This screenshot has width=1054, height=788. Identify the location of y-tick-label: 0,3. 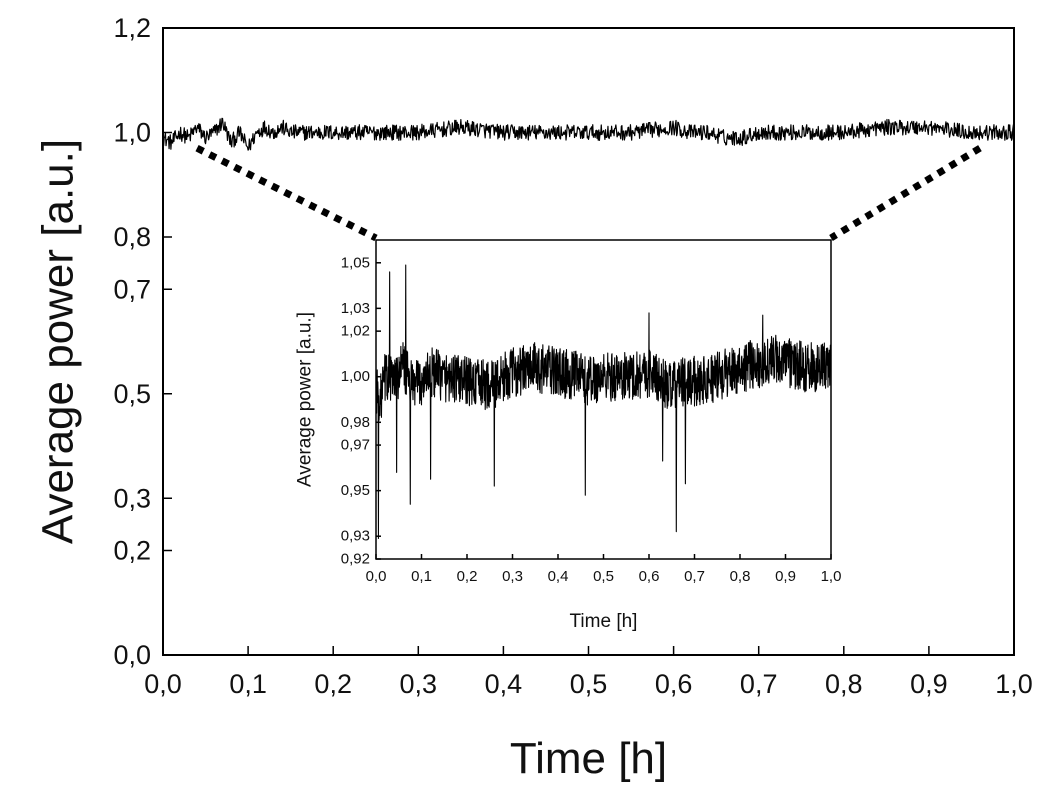
(132, 498).